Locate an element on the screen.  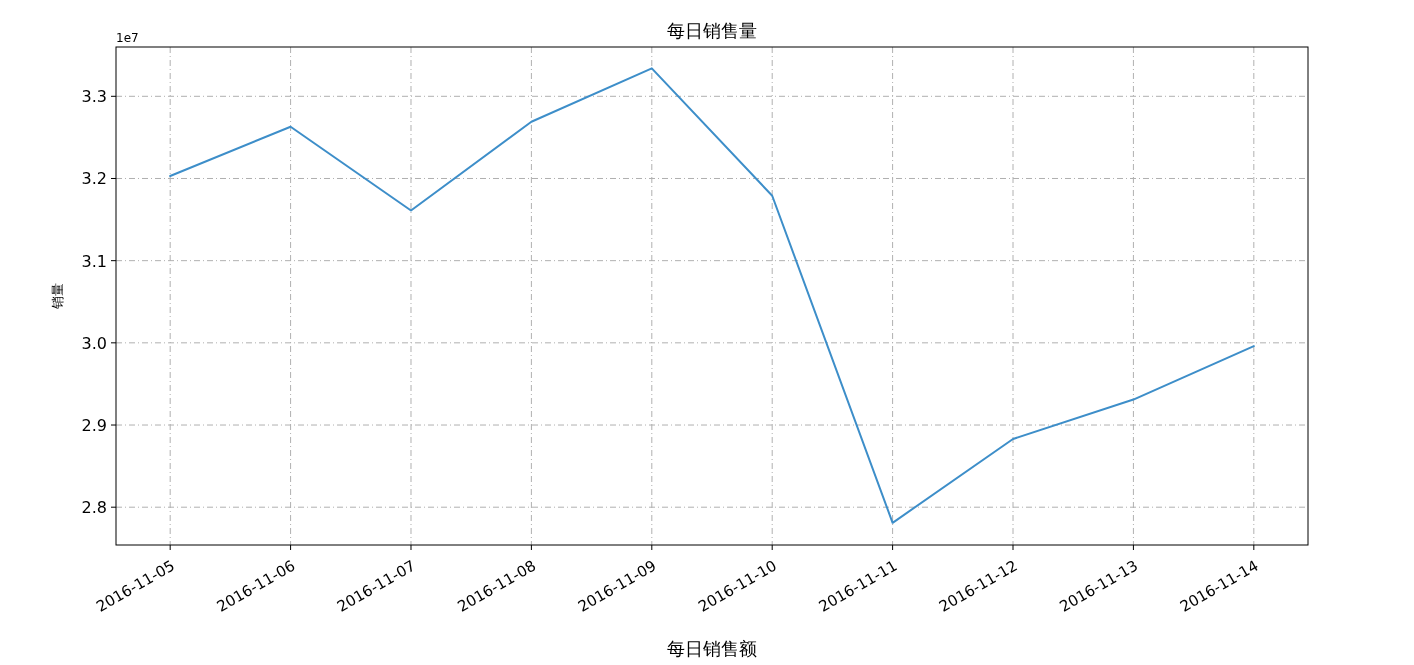
text: 1e7 is located at coordinates (127, 38).